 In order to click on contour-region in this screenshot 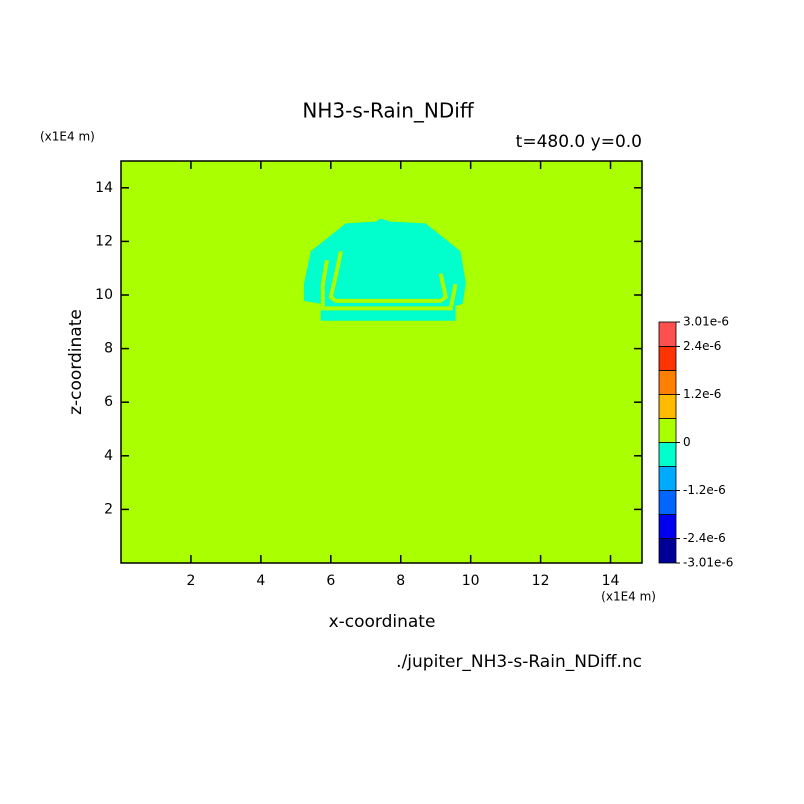, I will do `click(384, 269)`.